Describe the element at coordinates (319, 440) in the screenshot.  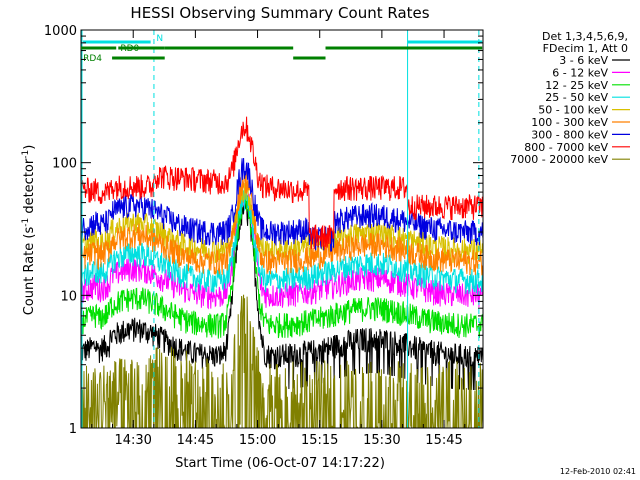
I see `x-tick-label: 15:15` at that location.